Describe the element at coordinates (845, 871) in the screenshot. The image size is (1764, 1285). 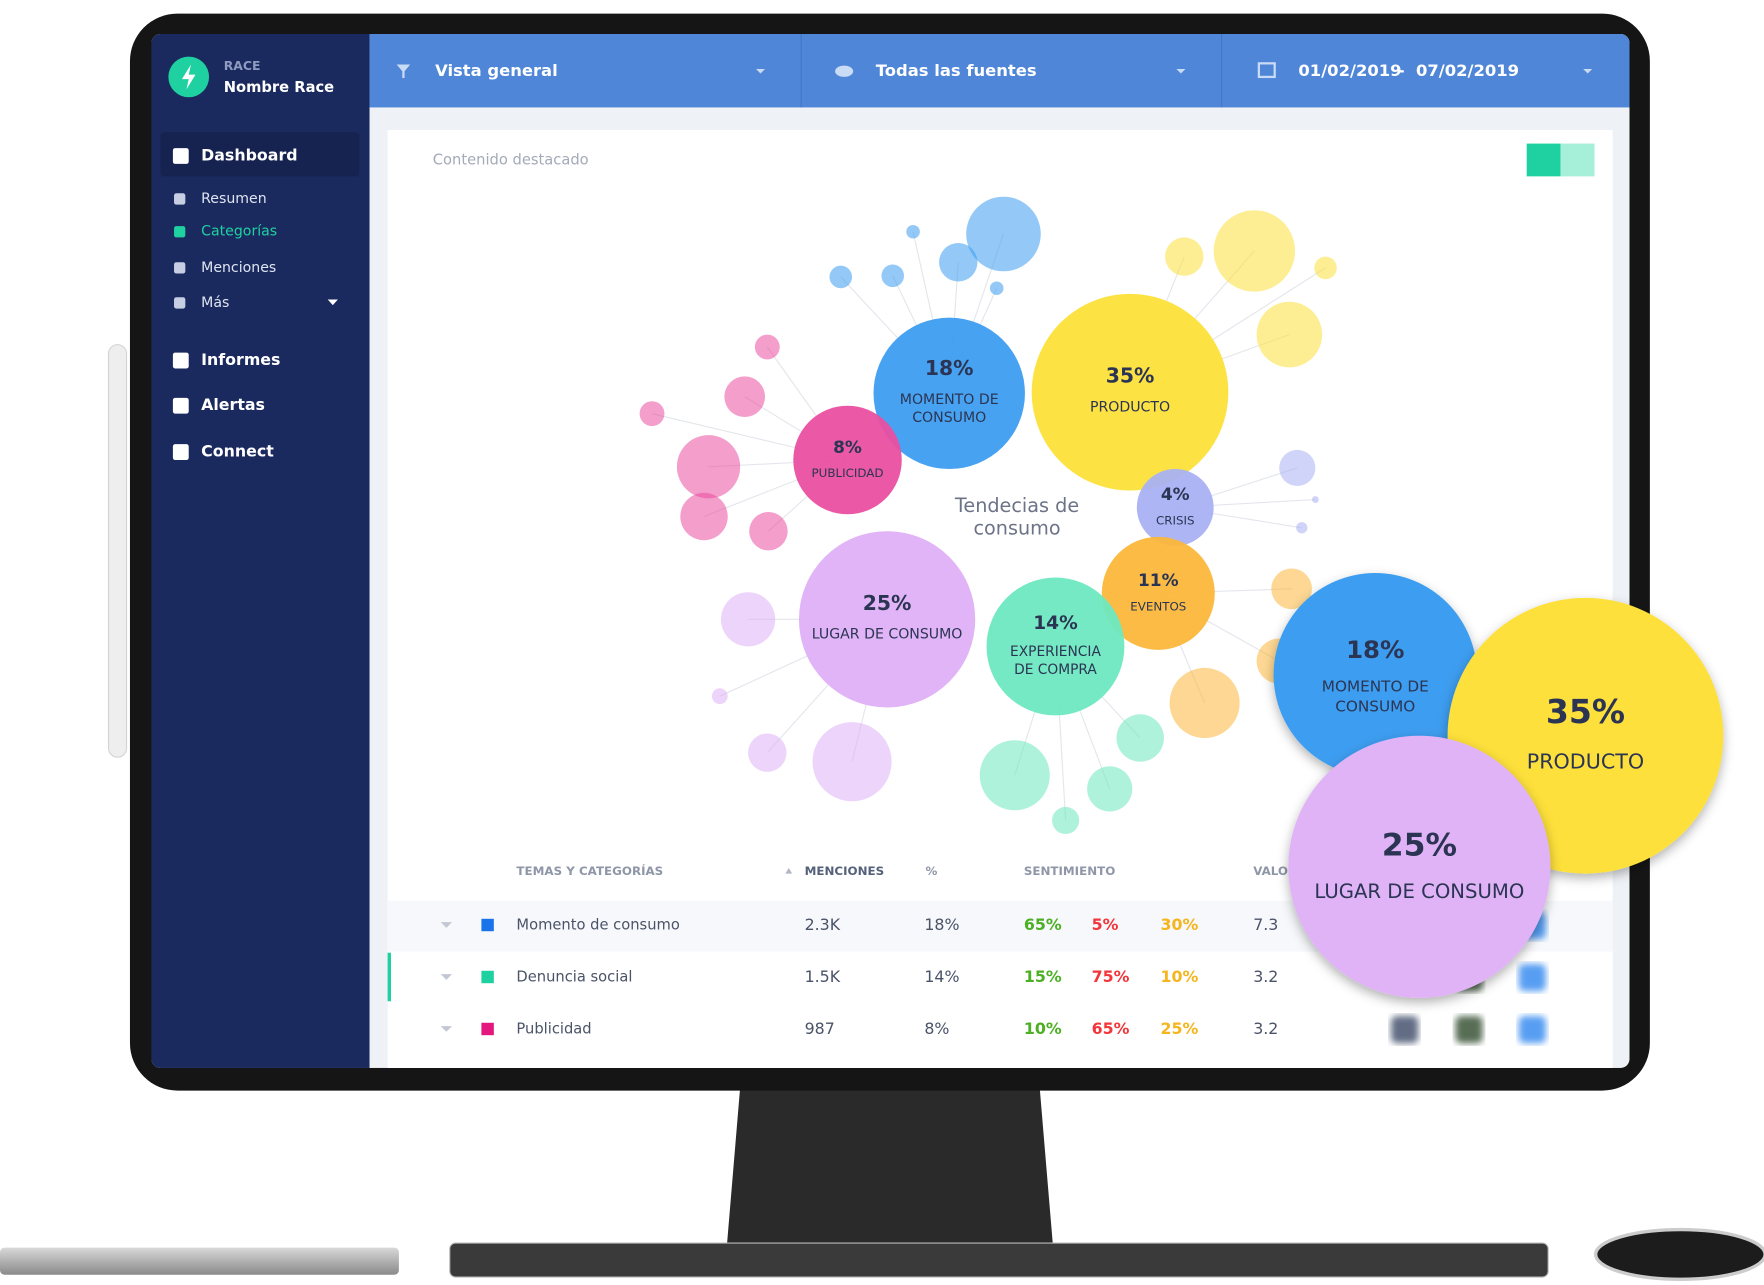
I see `table-header: MENCIONES` at that location.